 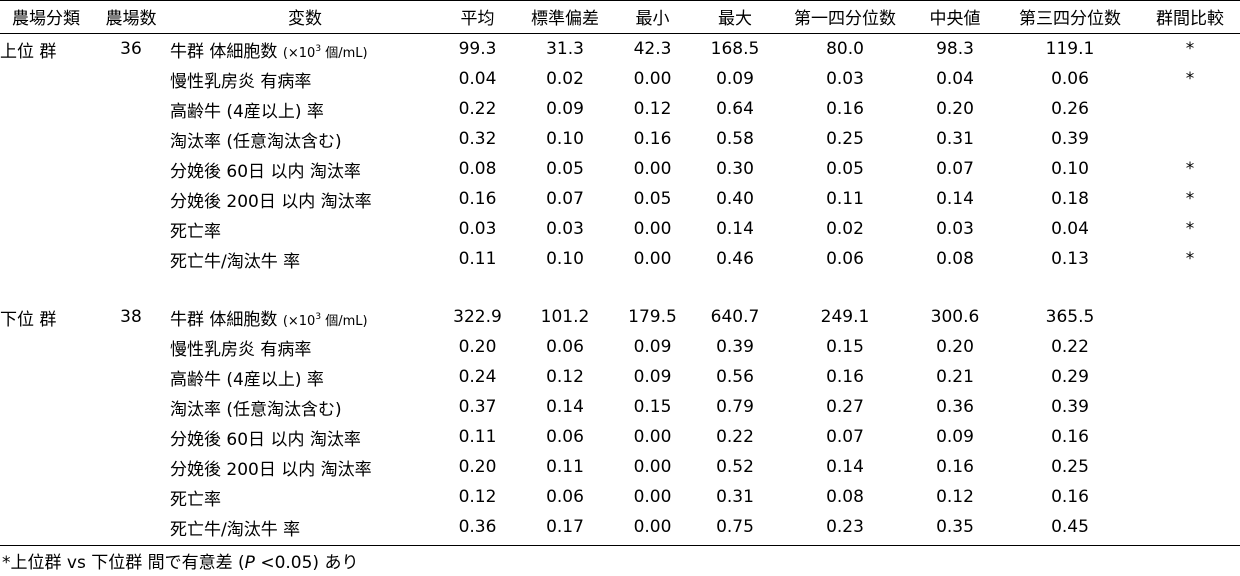 I want to click on q3-cell: 0.39, so click(x=1070, y=139).